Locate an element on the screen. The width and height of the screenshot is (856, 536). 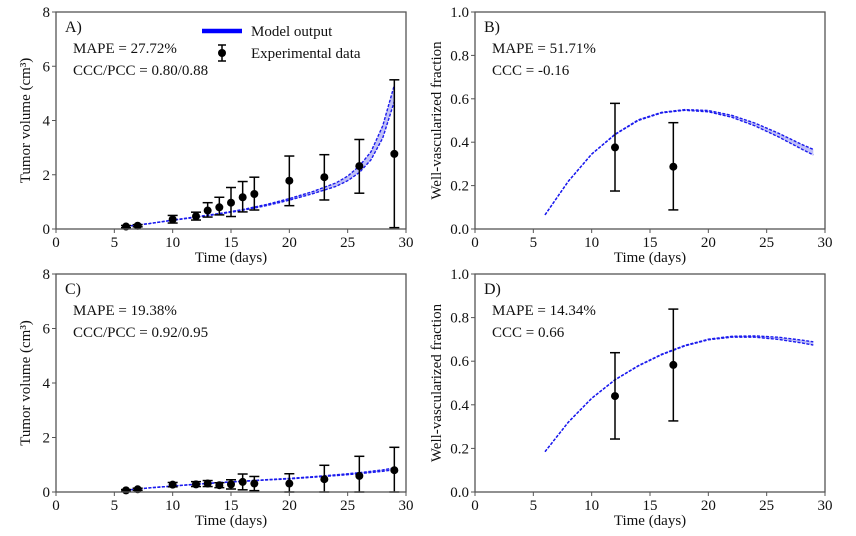
y-tick-label: 0.6 is located at coordinates (459, 362).